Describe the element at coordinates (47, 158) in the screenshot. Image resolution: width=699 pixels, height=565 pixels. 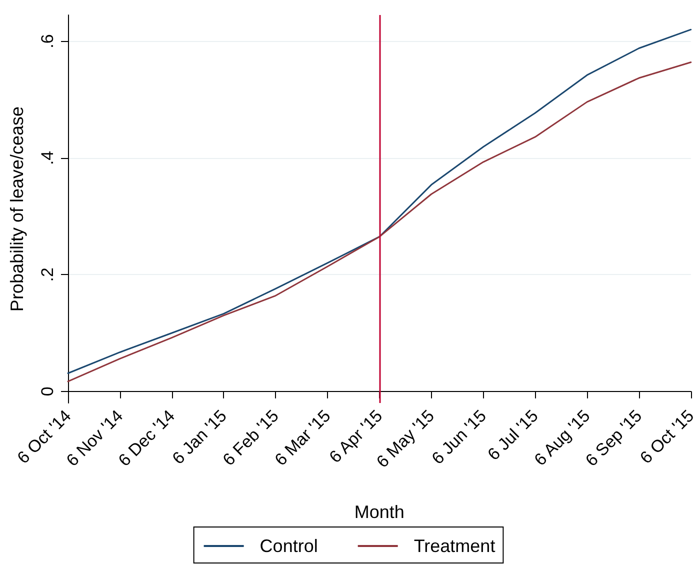
I see `y-tick-label: .4` at that location.